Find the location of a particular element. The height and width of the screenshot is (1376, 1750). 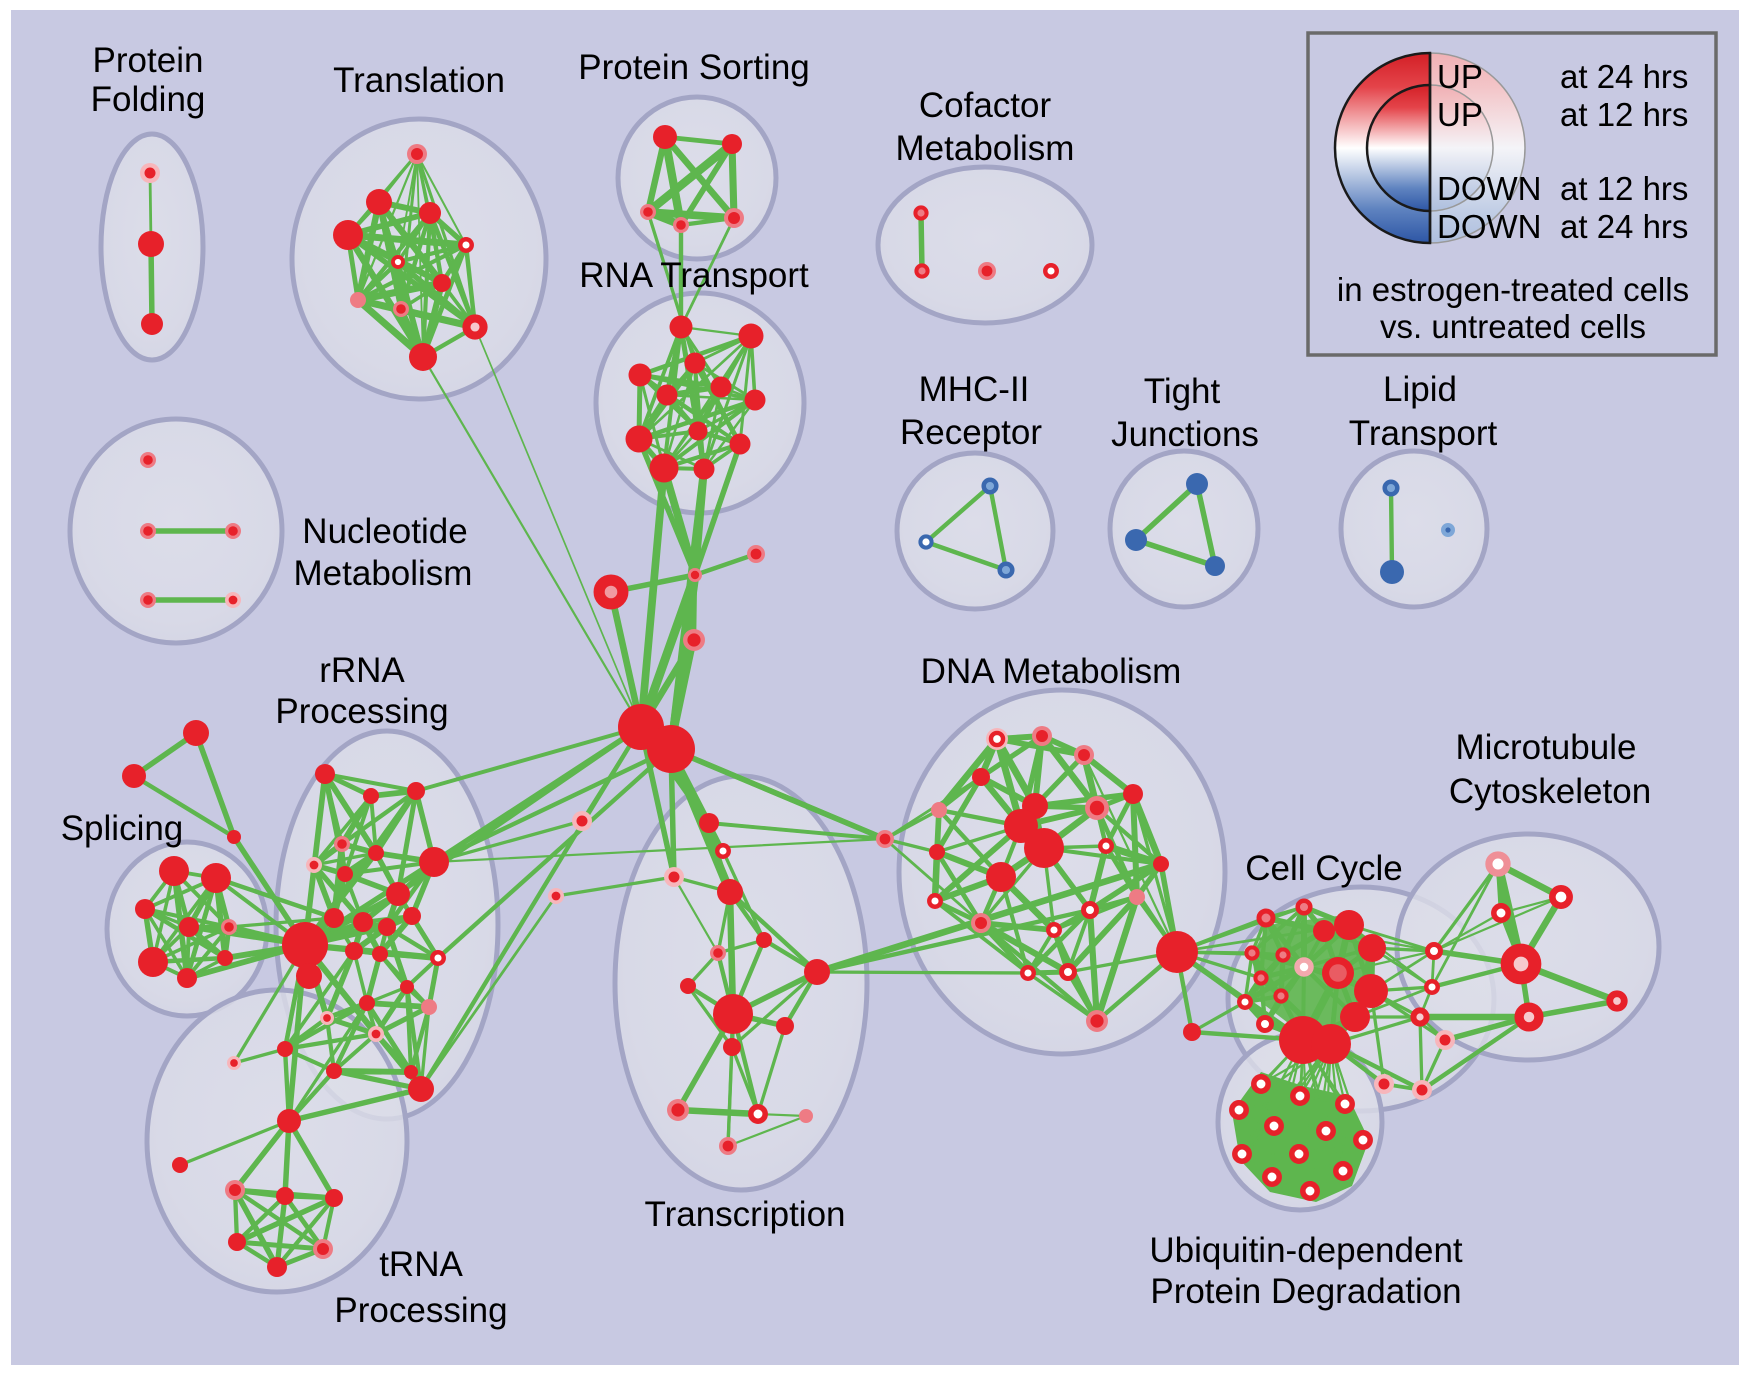

svg-text: Receptor is located at coordinates (971, 432).